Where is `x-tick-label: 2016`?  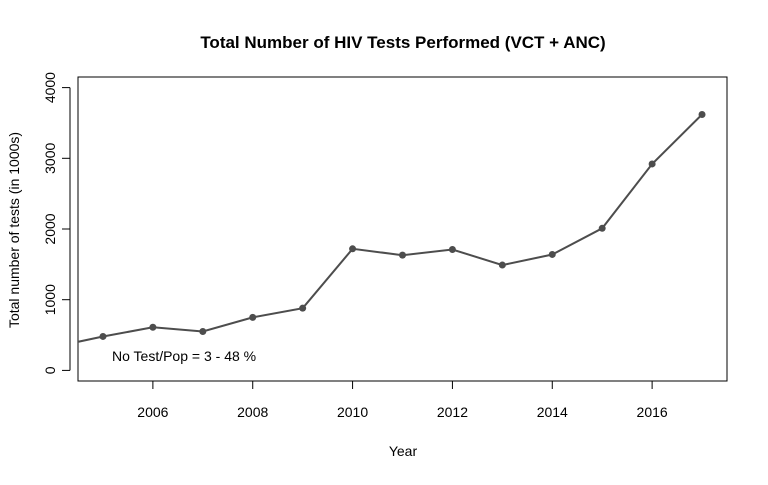 x-tick-label: 2016 is located at coordinates (652, 412).